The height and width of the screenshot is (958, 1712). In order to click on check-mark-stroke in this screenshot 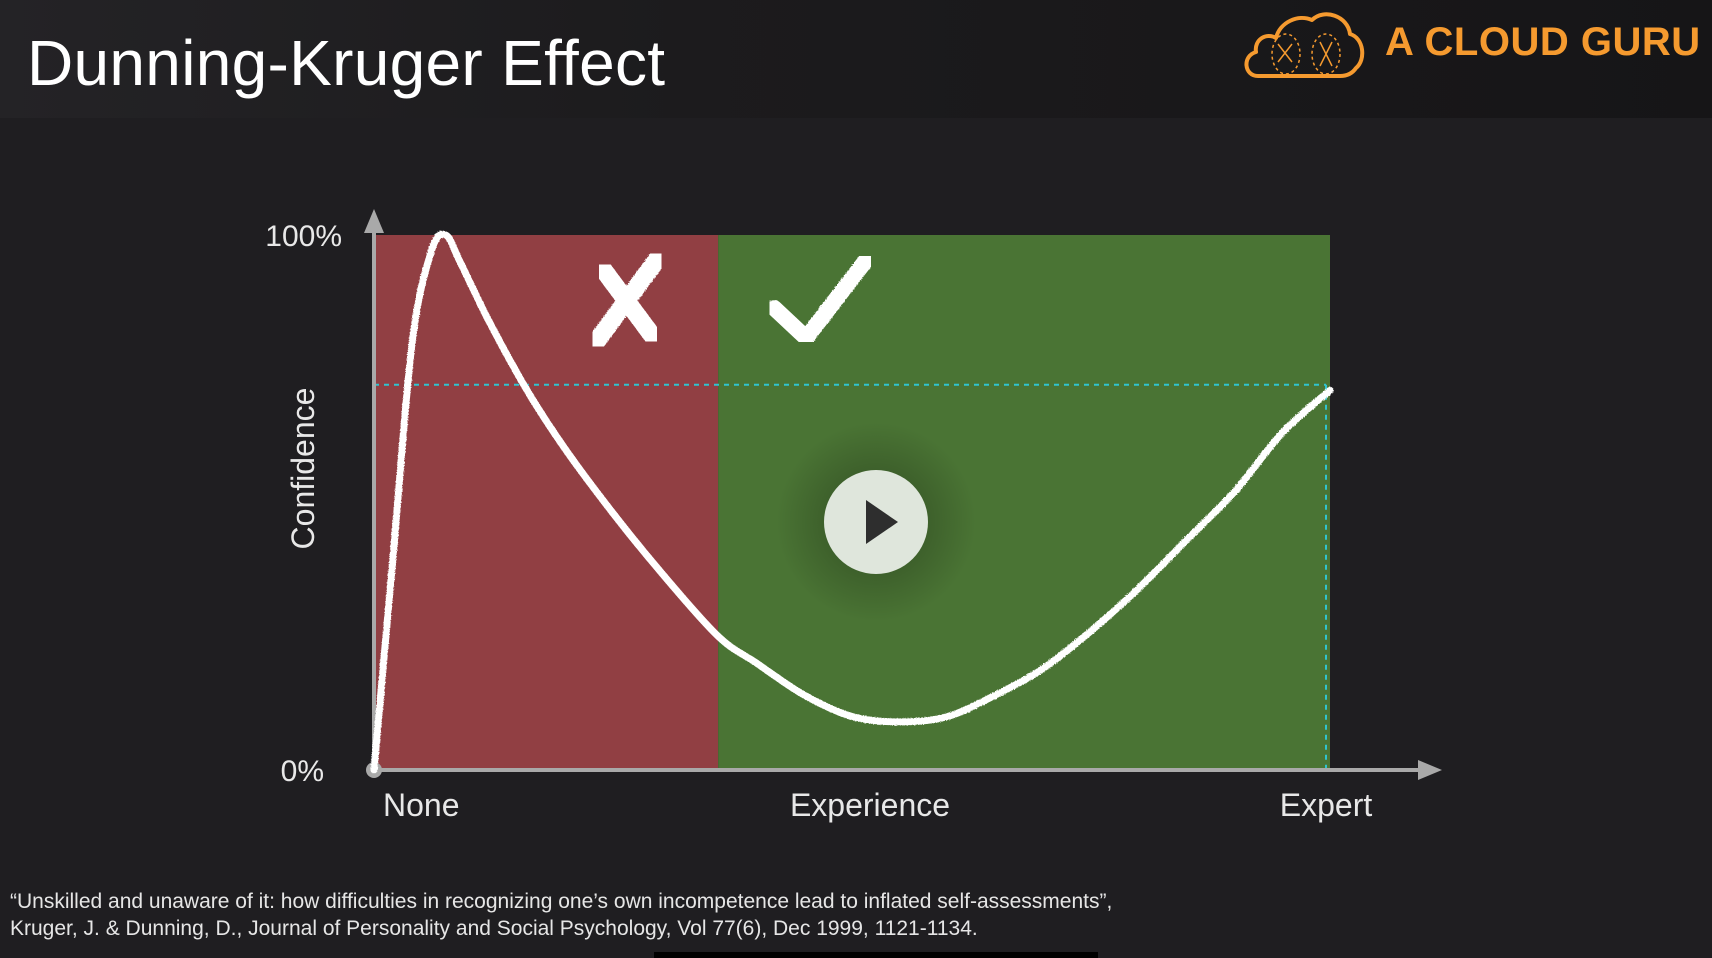, I will do `click(820, 299)`.